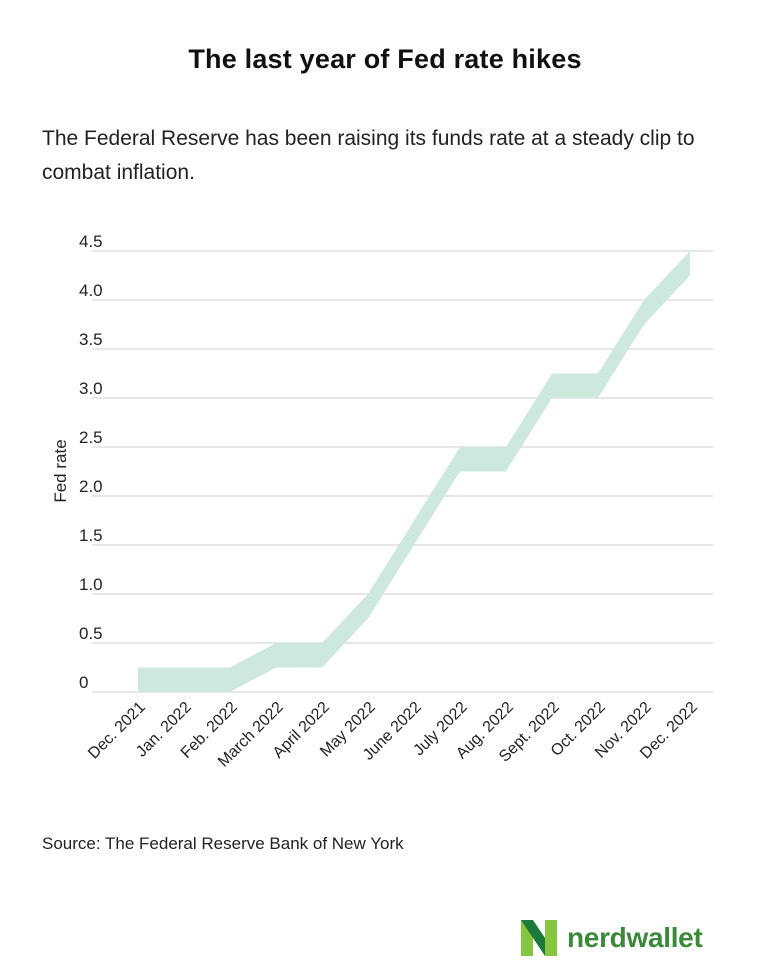 The height and width of the screenshot is (977, 770). What do you see at coordinates (83, 682) in the screenshot?
I see `y-tick-label: 0` at bounding box center [83, 682].